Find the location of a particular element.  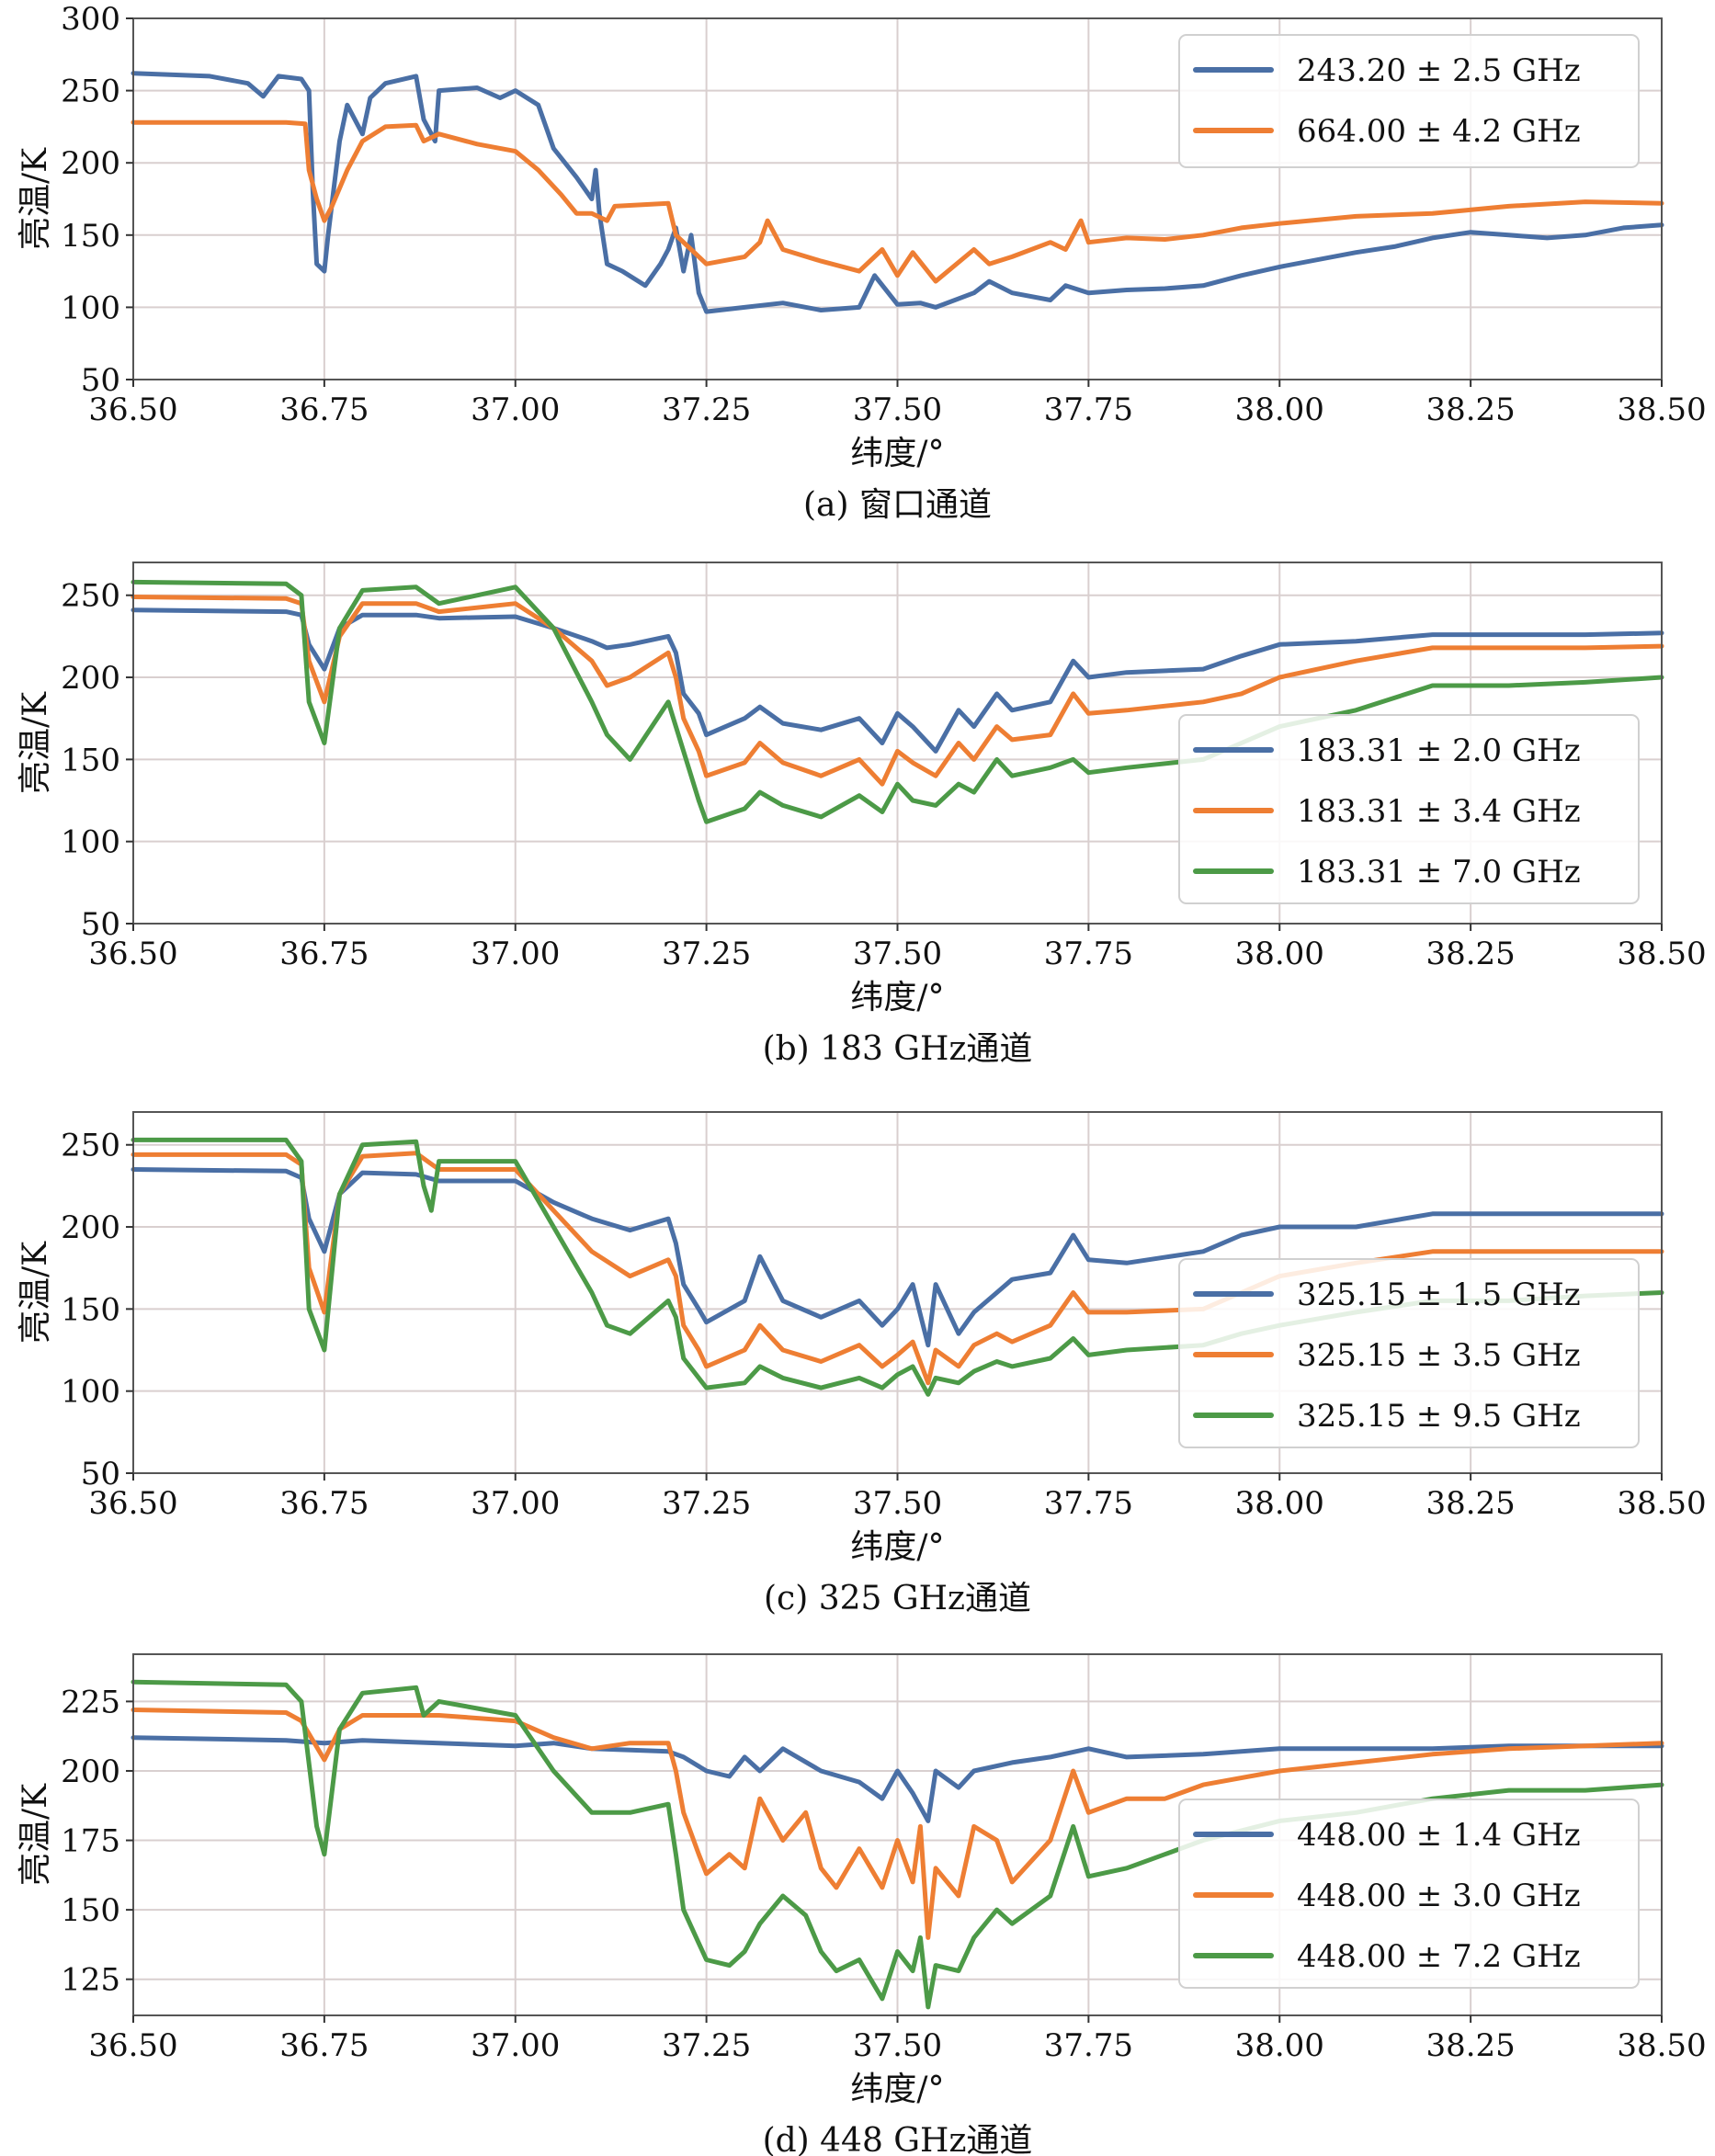

panel-caption: (b) 183 GHz通道 is located at coordinates (898, 1049).